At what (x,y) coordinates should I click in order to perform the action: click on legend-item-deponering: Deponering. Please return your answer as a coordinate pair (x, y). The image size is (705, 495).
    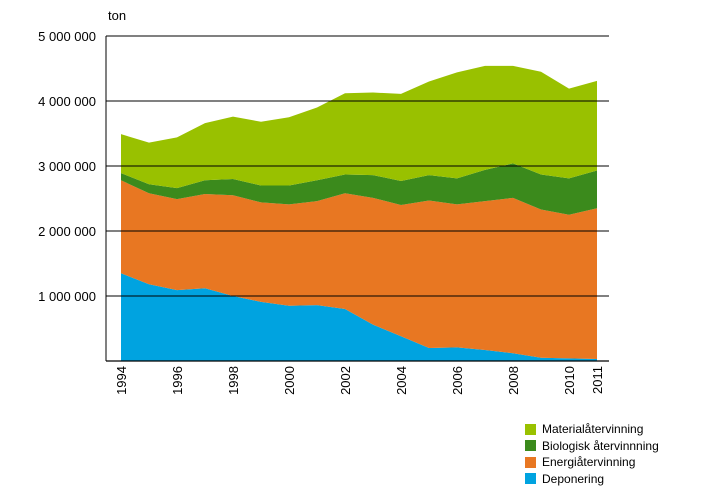
    Looking at the image, I should click on (592, 479).